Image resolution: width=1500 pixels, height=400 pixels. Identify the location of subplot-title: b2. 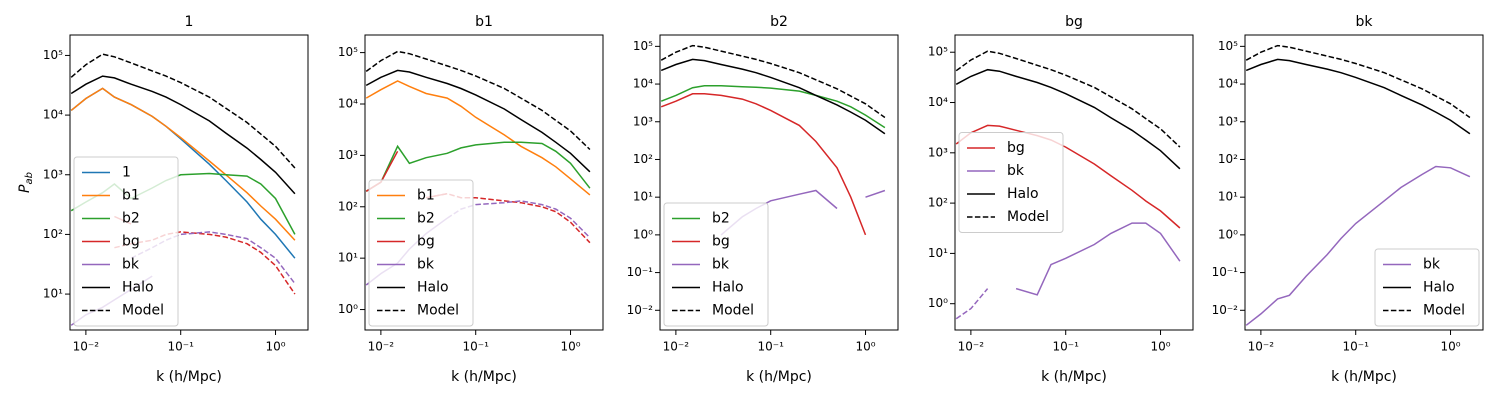
(779, 22).